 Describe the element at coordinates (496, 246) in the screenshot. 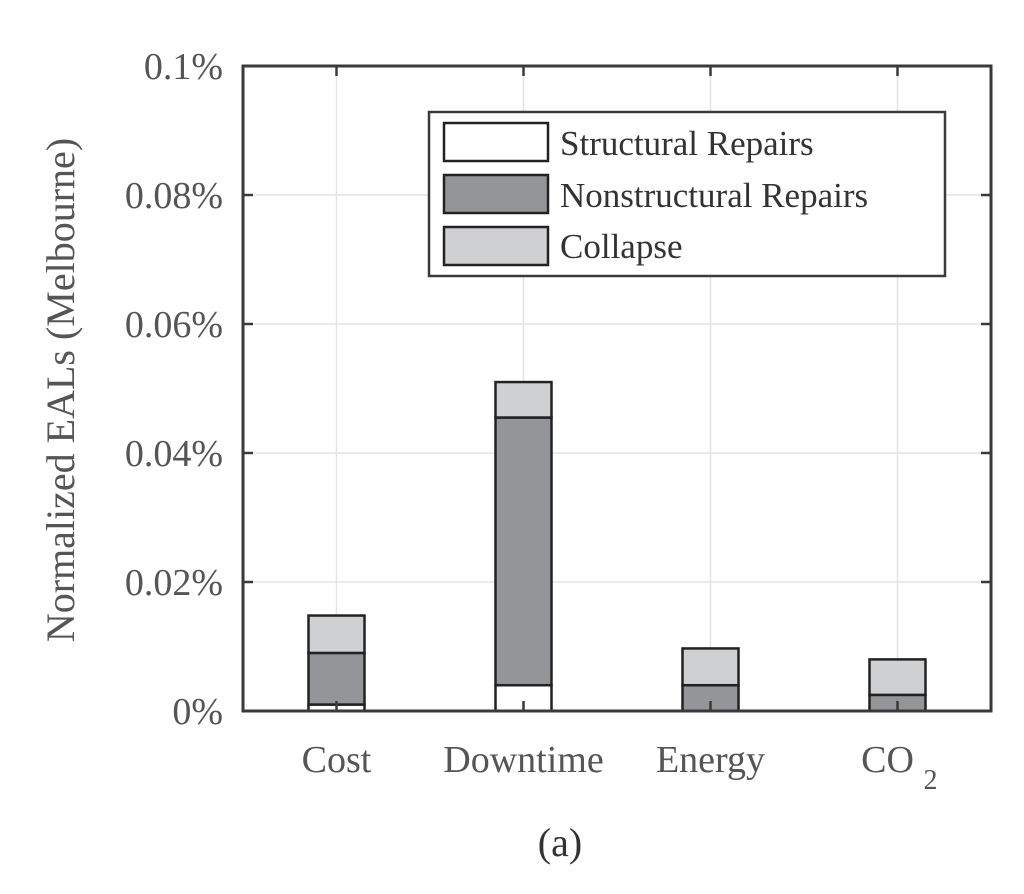

I see `legend-swatch-collapse` at that location.